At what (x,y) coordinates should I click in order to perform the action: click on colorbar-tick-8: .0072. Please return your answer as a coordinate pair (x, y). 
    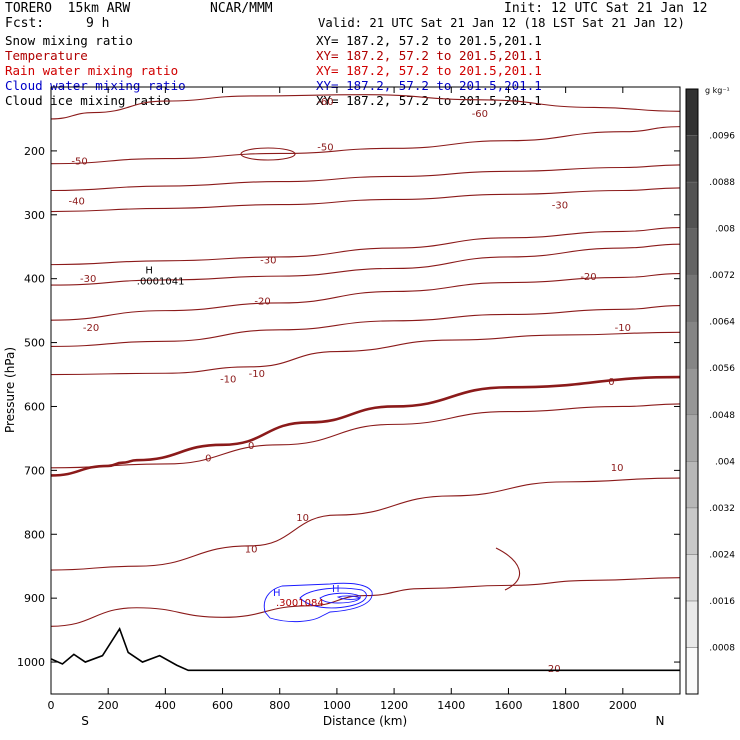
    Looking at the image, I should click on (722, 276).